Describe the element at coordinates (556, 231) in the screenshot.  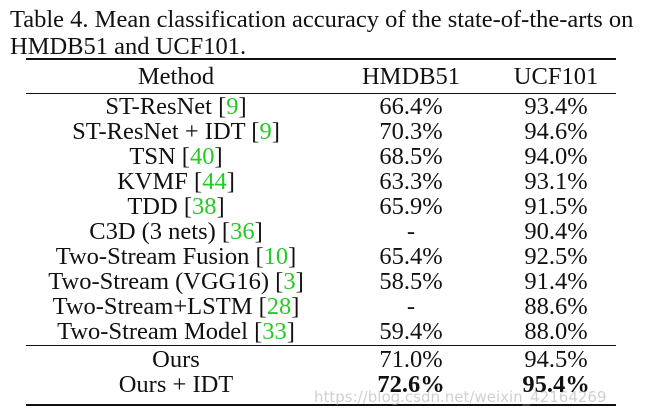
I see `ucf-cell: 90.4%` at that location.